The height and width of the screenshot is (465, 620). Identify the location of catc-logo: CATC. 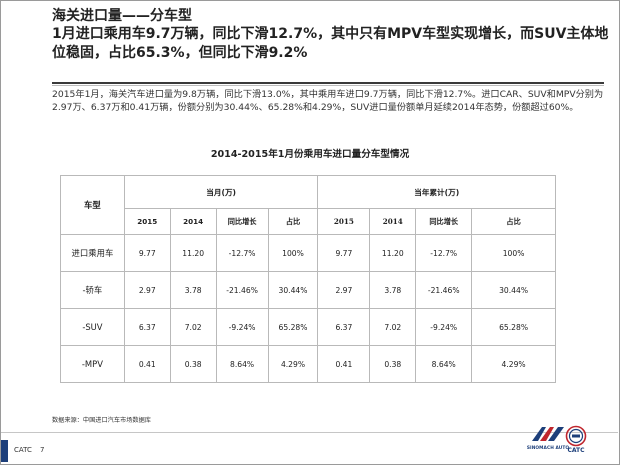
(579, 441).